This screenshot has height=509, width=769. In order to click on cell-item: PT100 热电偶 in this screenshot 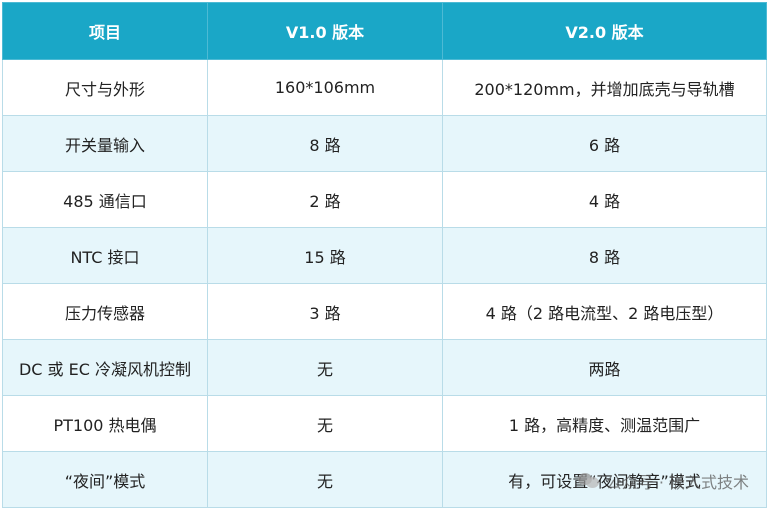, I will do `click(105, 423)`.